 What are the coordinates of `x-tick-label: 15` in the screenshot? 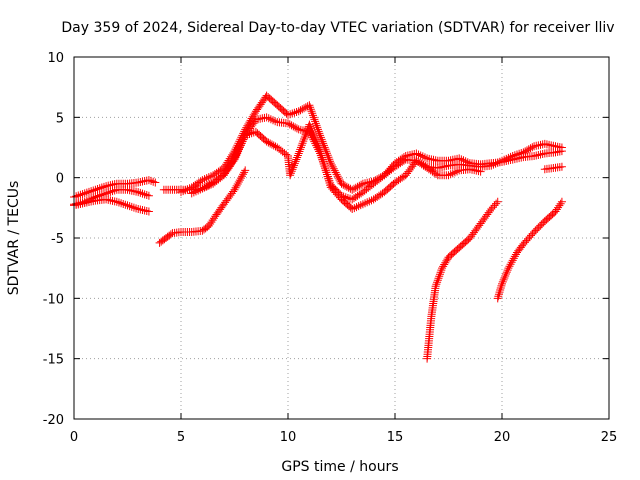 It's located at (395, 437).